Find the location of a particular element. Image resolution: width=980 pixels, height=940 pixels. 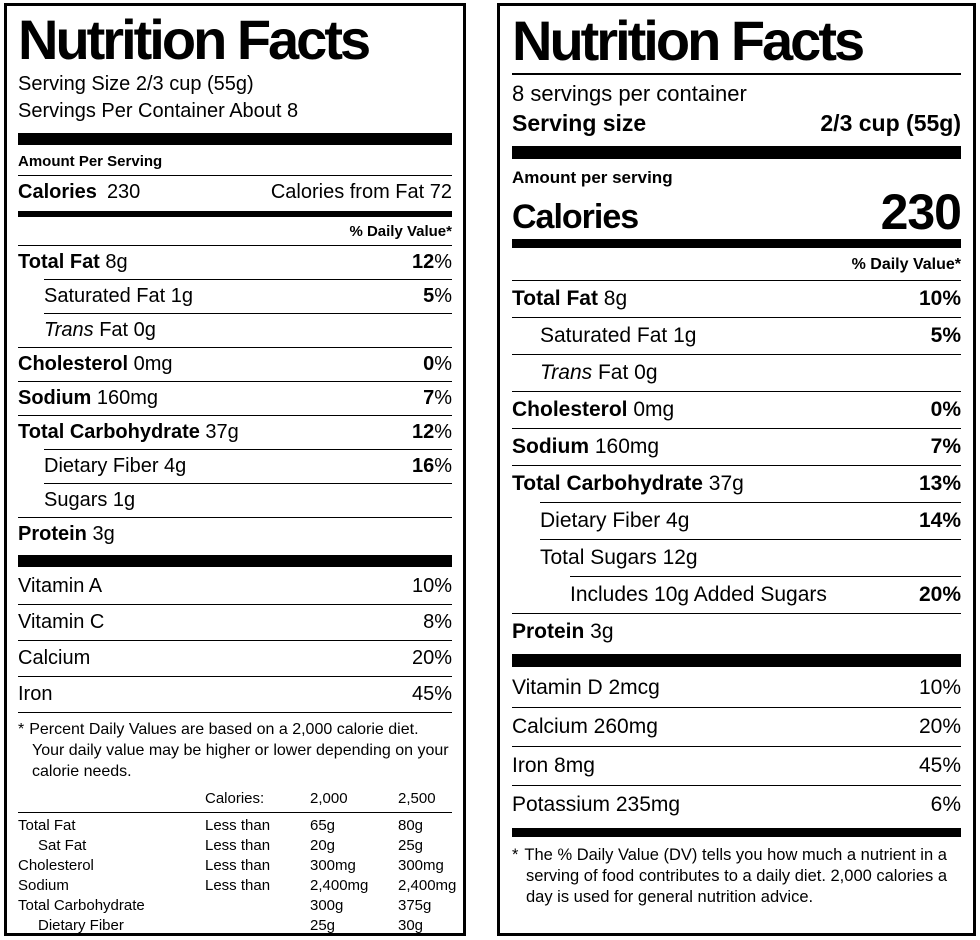

nutrient-row-protein: Protein 3g is located at coordinates (736, 632).